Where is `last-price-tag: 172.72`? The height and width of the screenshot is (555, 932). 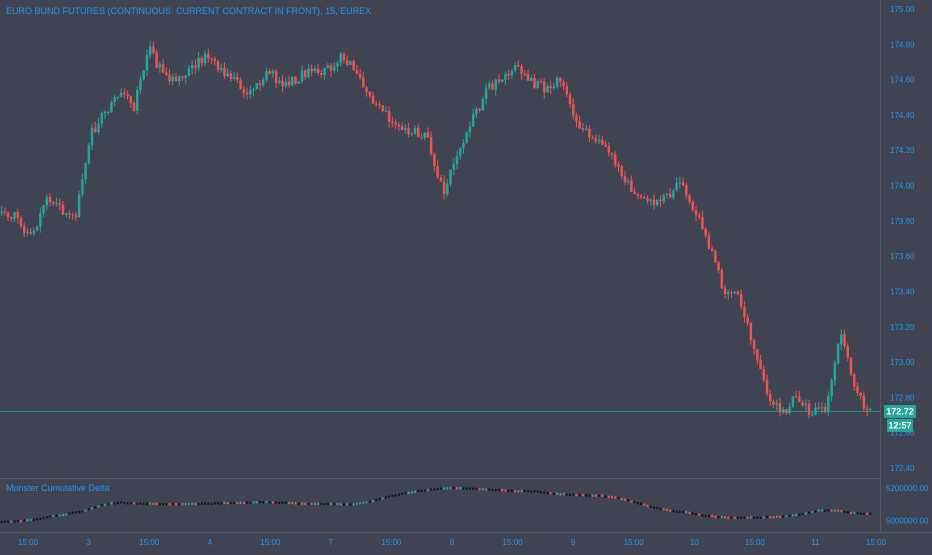
last-price-tag: 172.72 is located at coordinates (900, 412).